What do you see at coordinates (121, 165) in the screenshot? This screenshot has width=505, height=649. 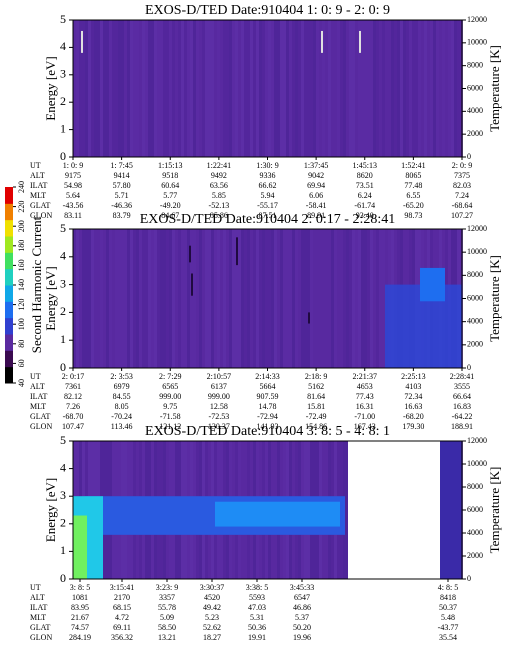 I see `ephemeris-value: 1: 7:45` at bounding box center [121, 165].